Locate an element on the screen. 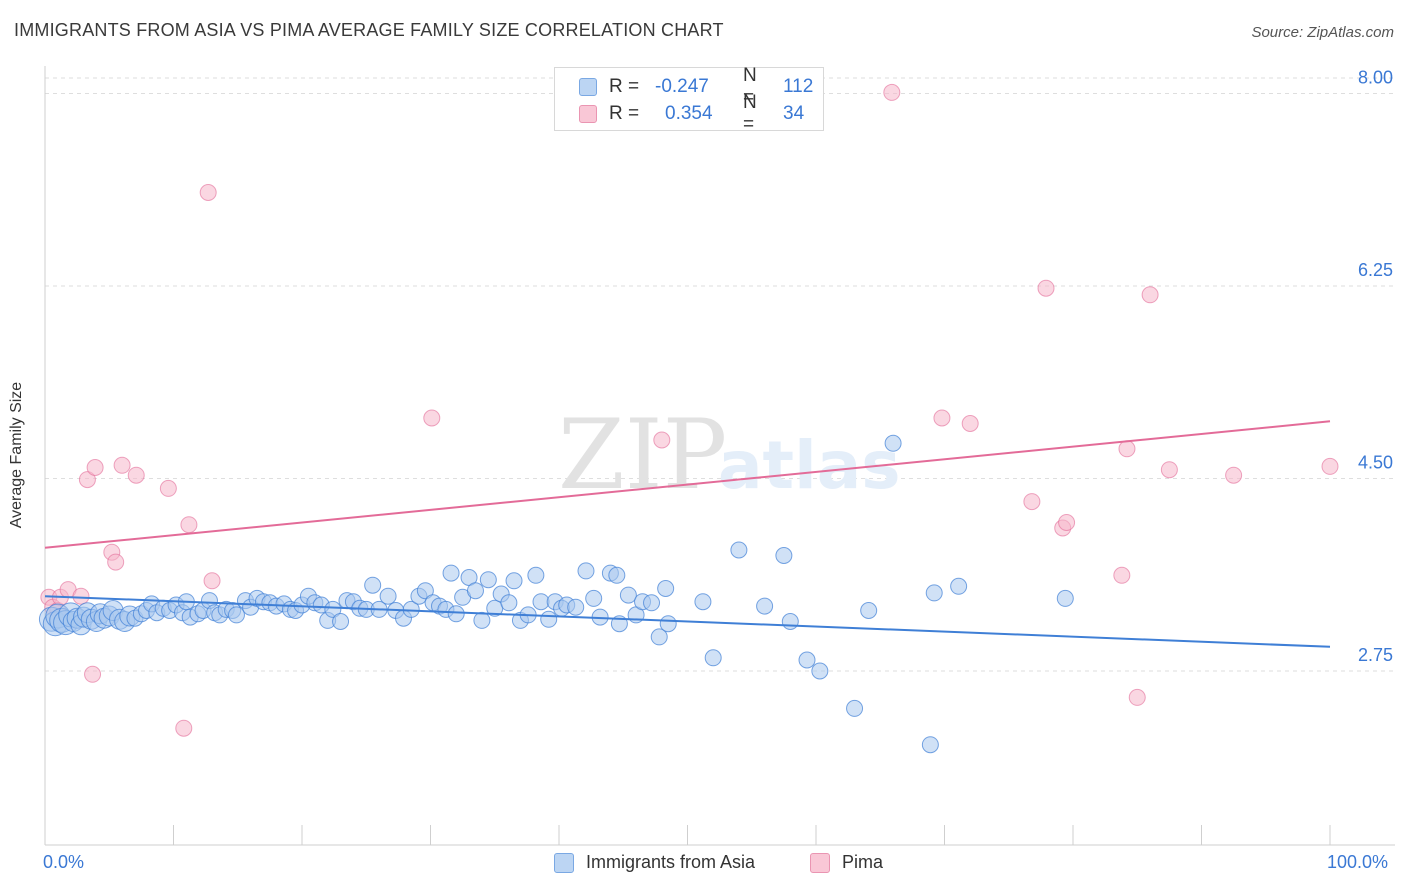 The image size is (1406, 892). y-tick-labels: 2.75 4.50 6.25 8.00 is located at coordinates (1375, 367).